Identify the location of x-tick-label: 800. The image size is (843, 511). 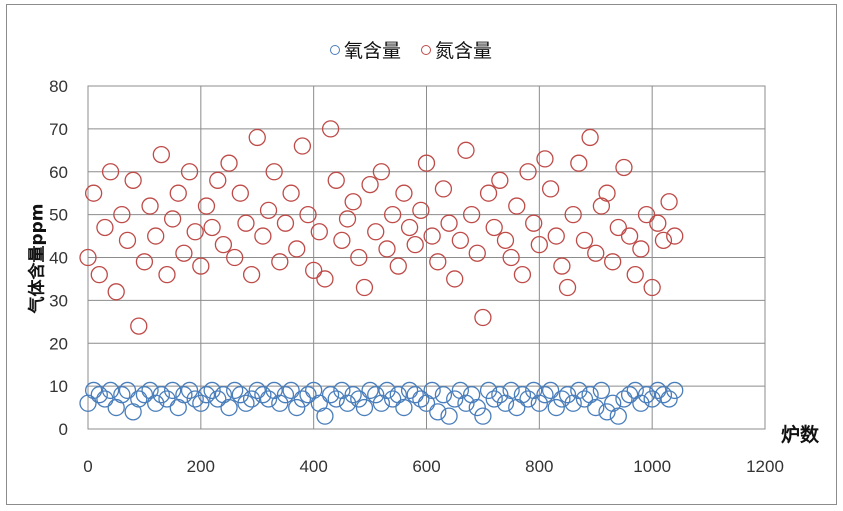
(539, 466).